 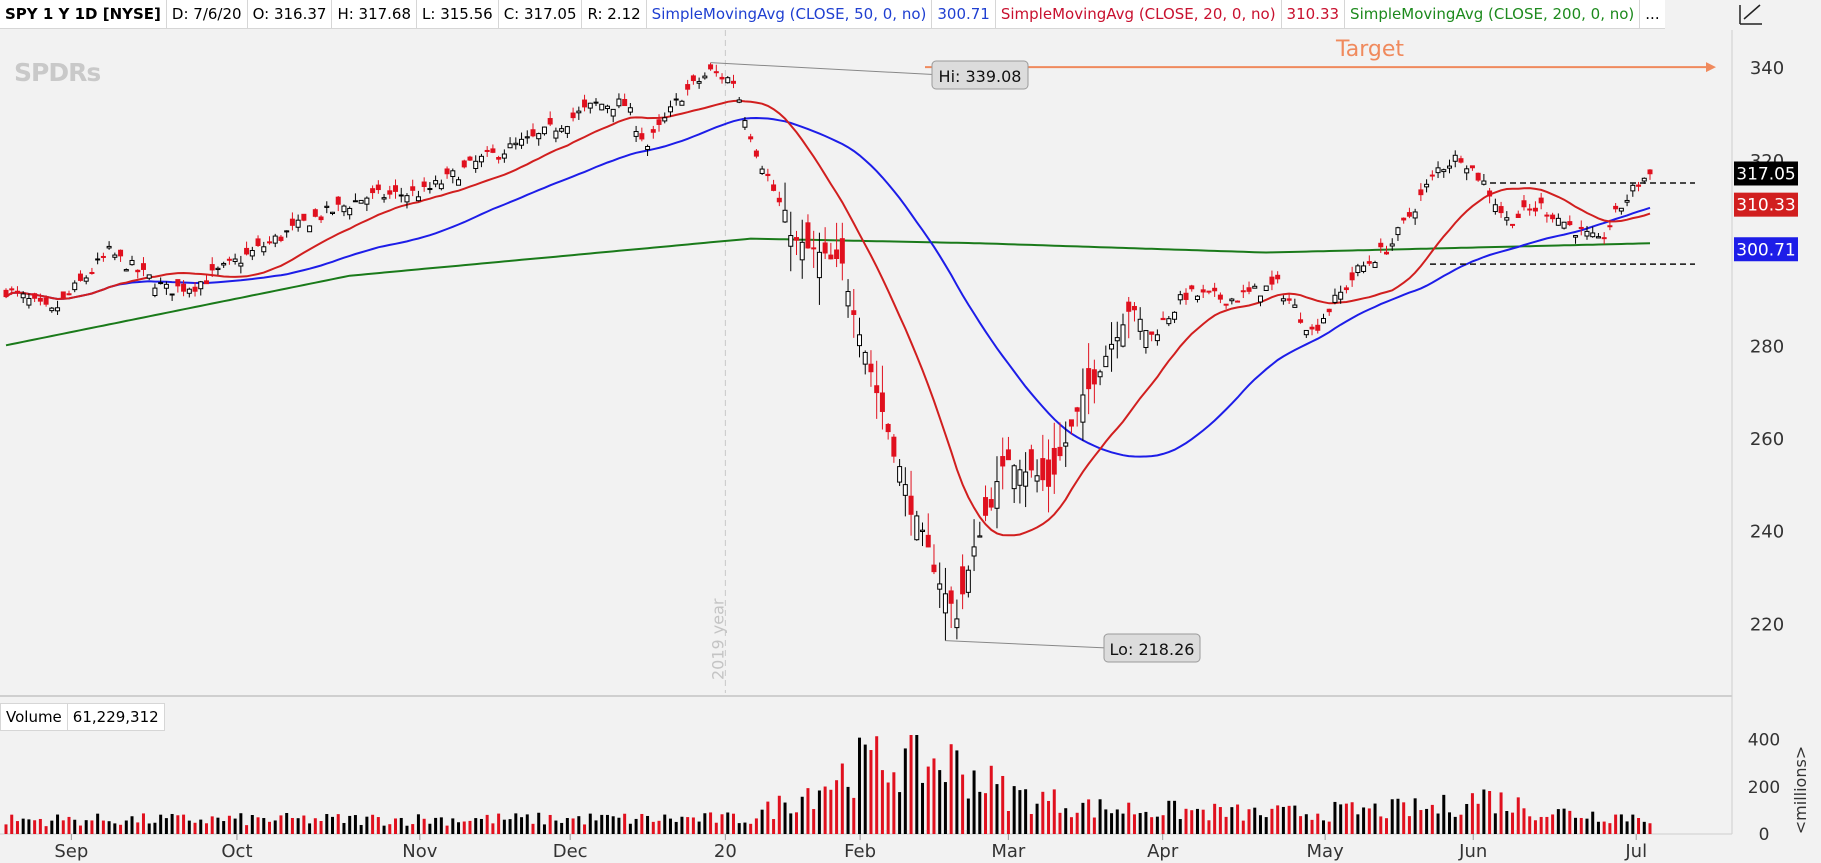 I want to click on y-tick-label: 220, so click(x=1767, y=624).